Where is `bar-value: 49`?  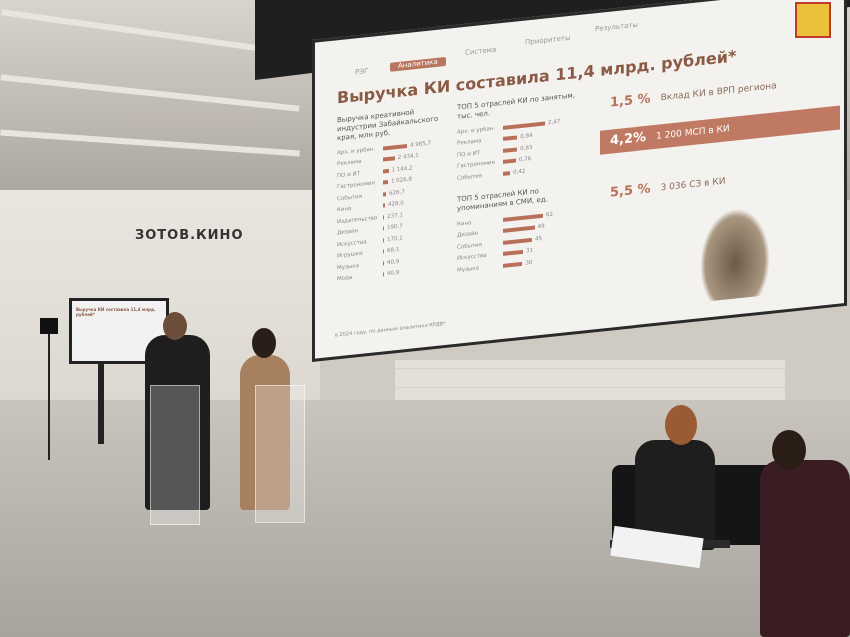
bar-value: 49 is located at coordinates (541, 227).